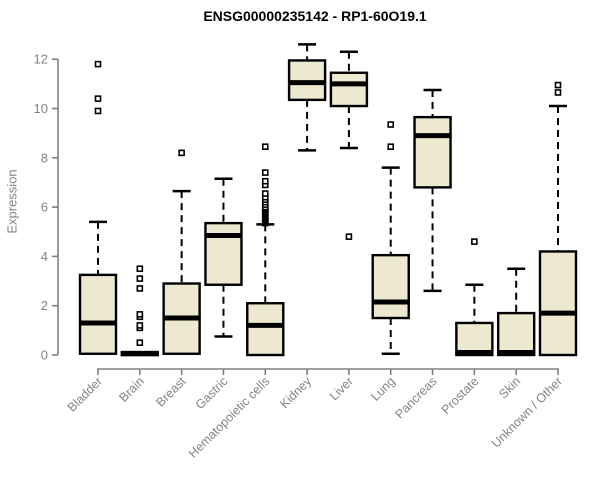 The height and width of the screenshot is (500, 600). Describe the element at coordinates (44, 207) in the screenshot. I see `y-tick-label: 6` at that location.